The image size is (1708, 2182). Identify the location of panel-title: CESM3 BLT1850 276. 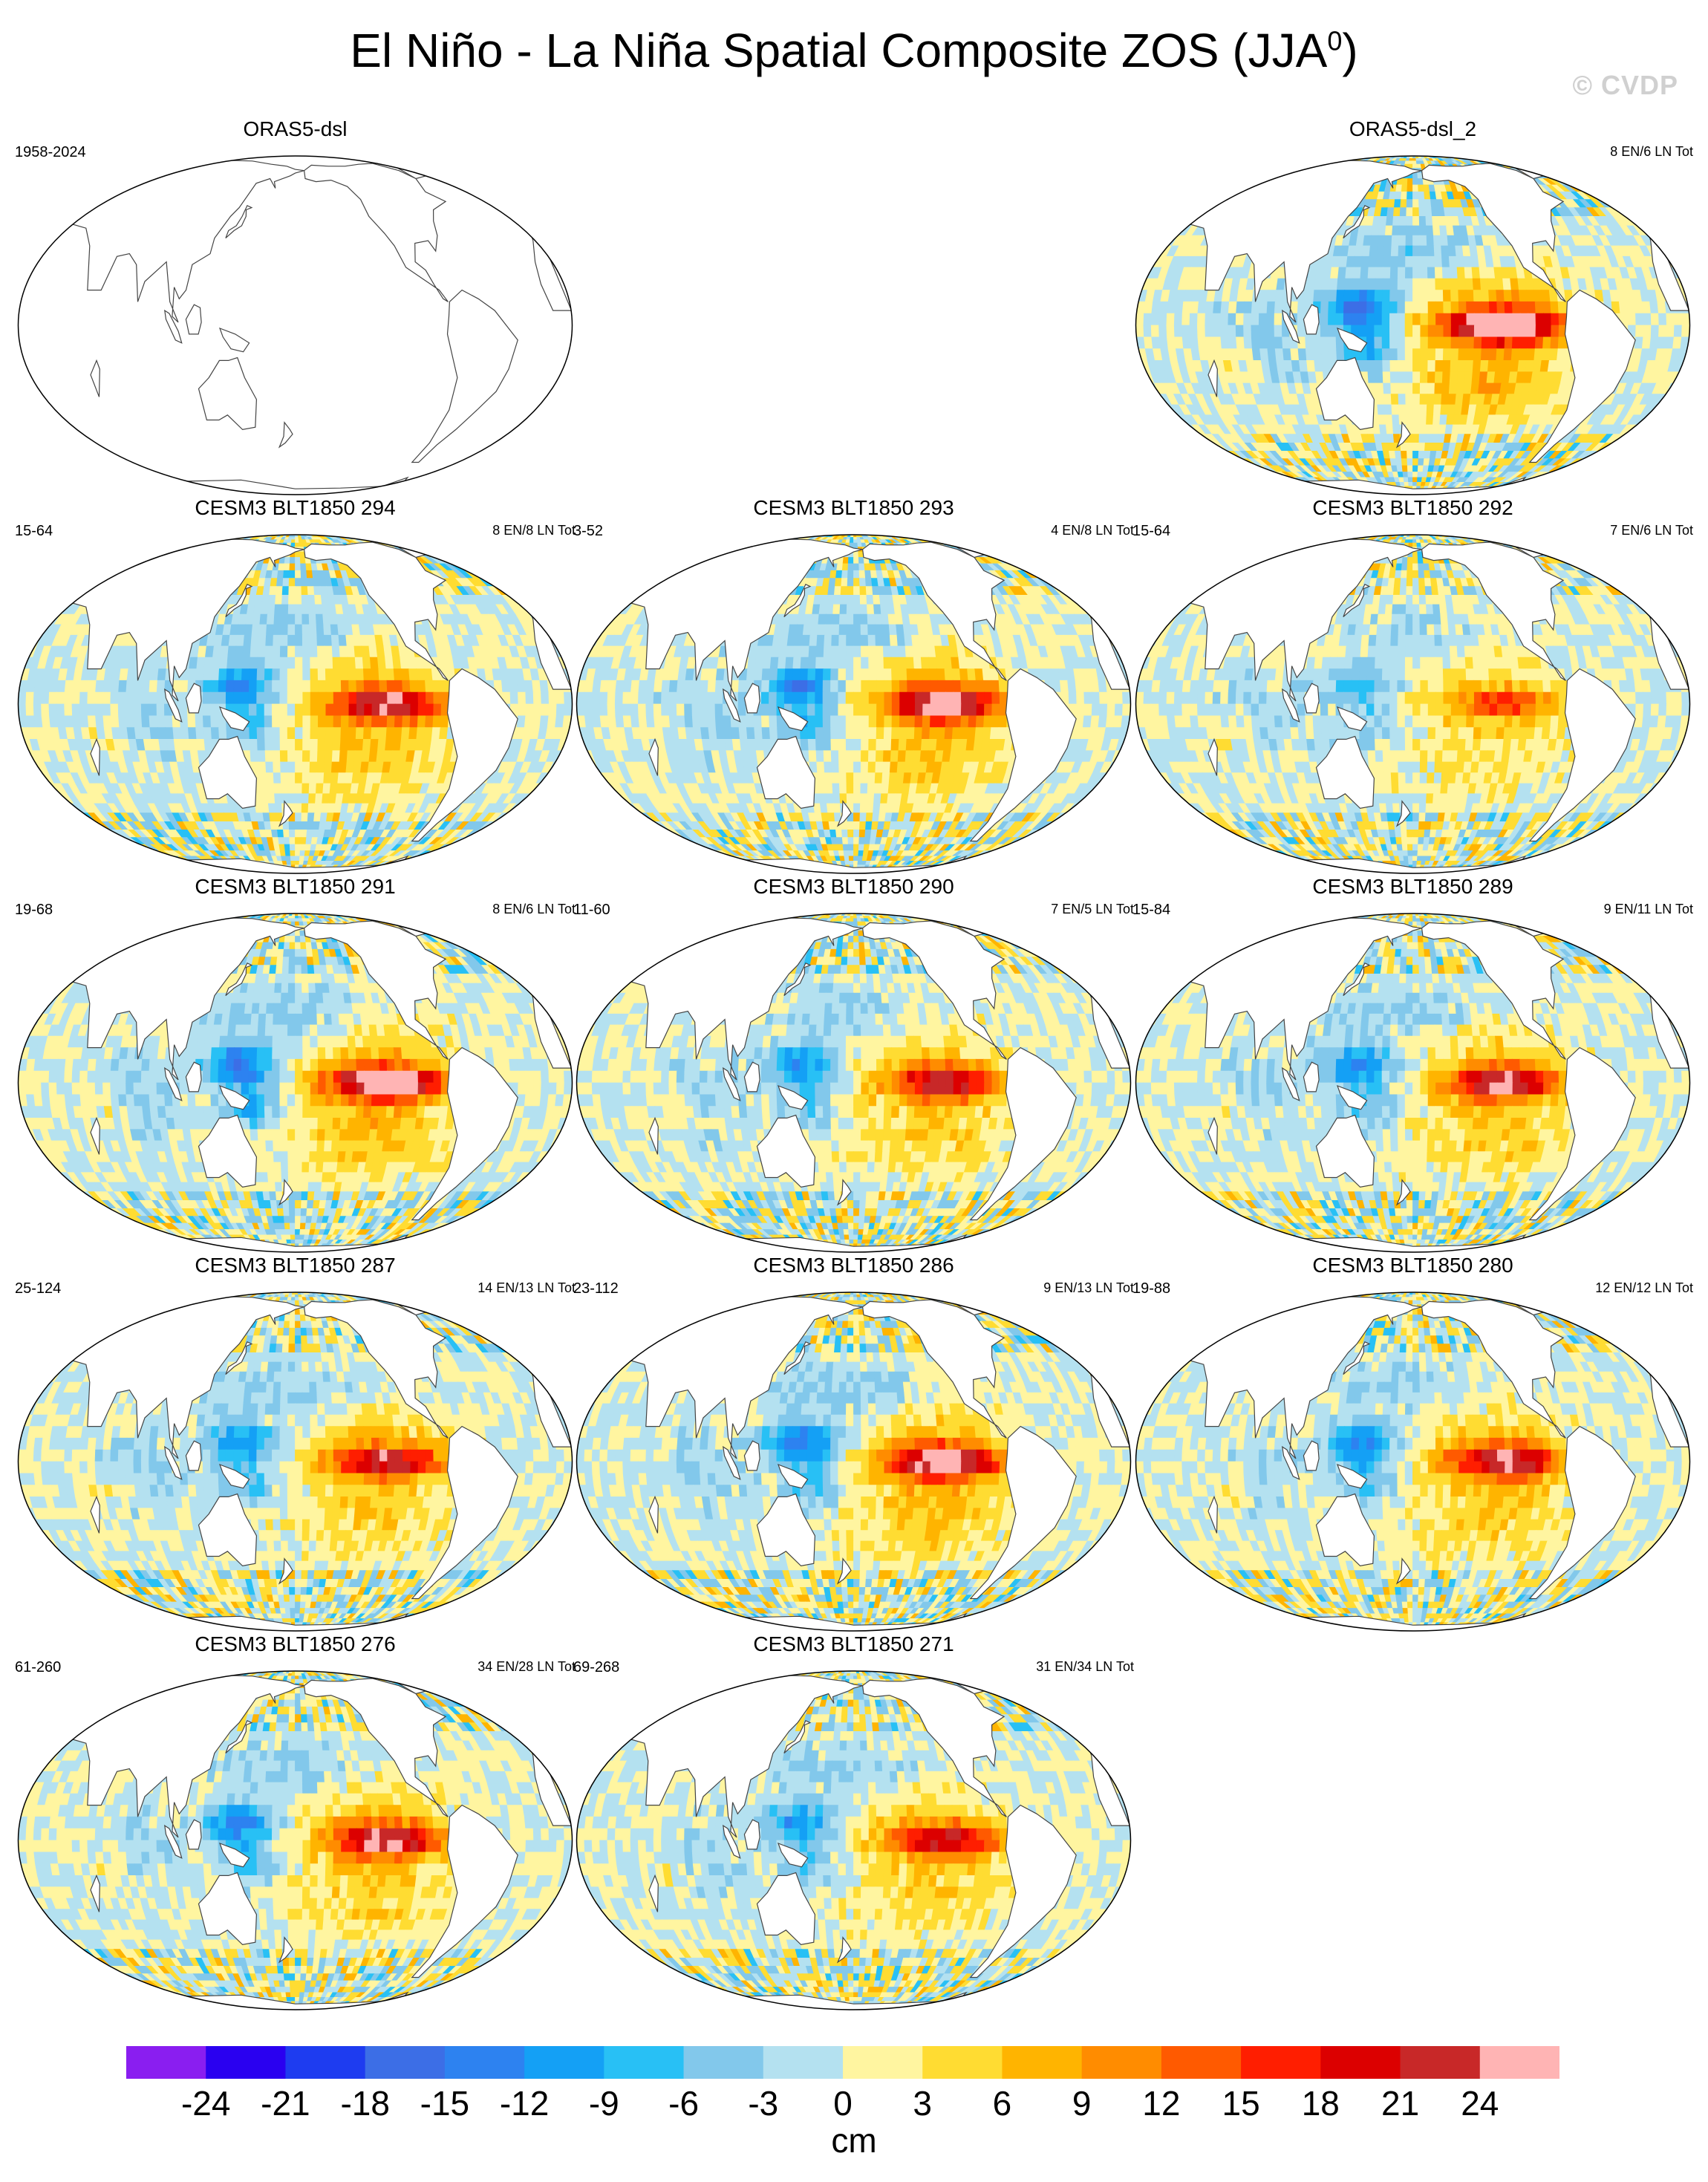
(295, 1644).